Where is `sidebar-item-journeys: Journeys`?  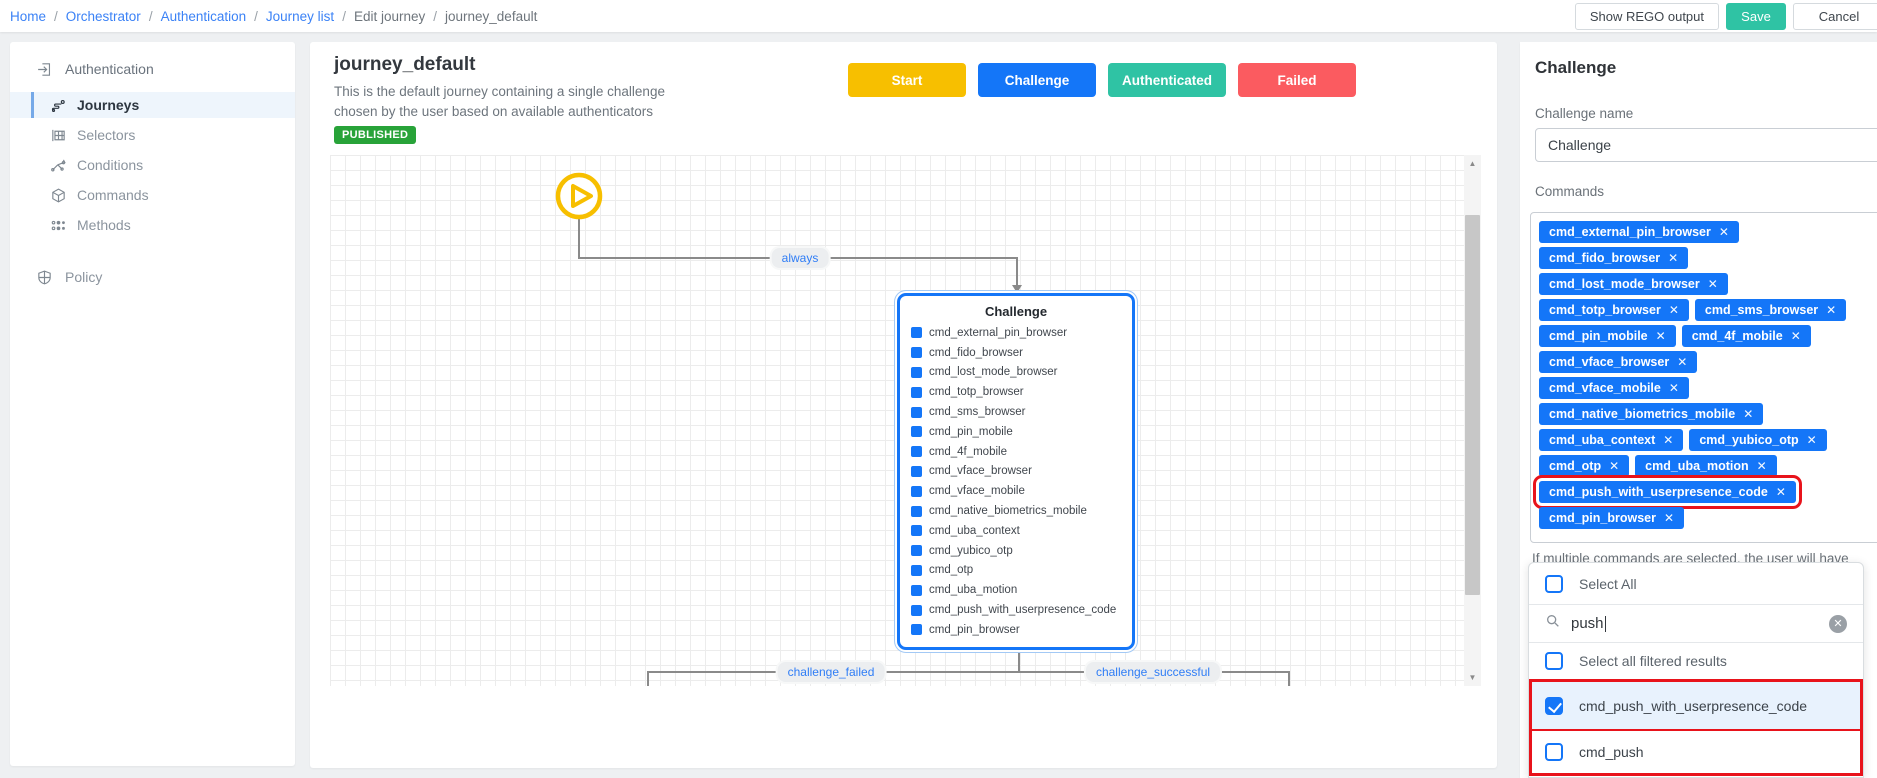 sidebar-item-journeys: Journeys is located at coordinates (152, 105).